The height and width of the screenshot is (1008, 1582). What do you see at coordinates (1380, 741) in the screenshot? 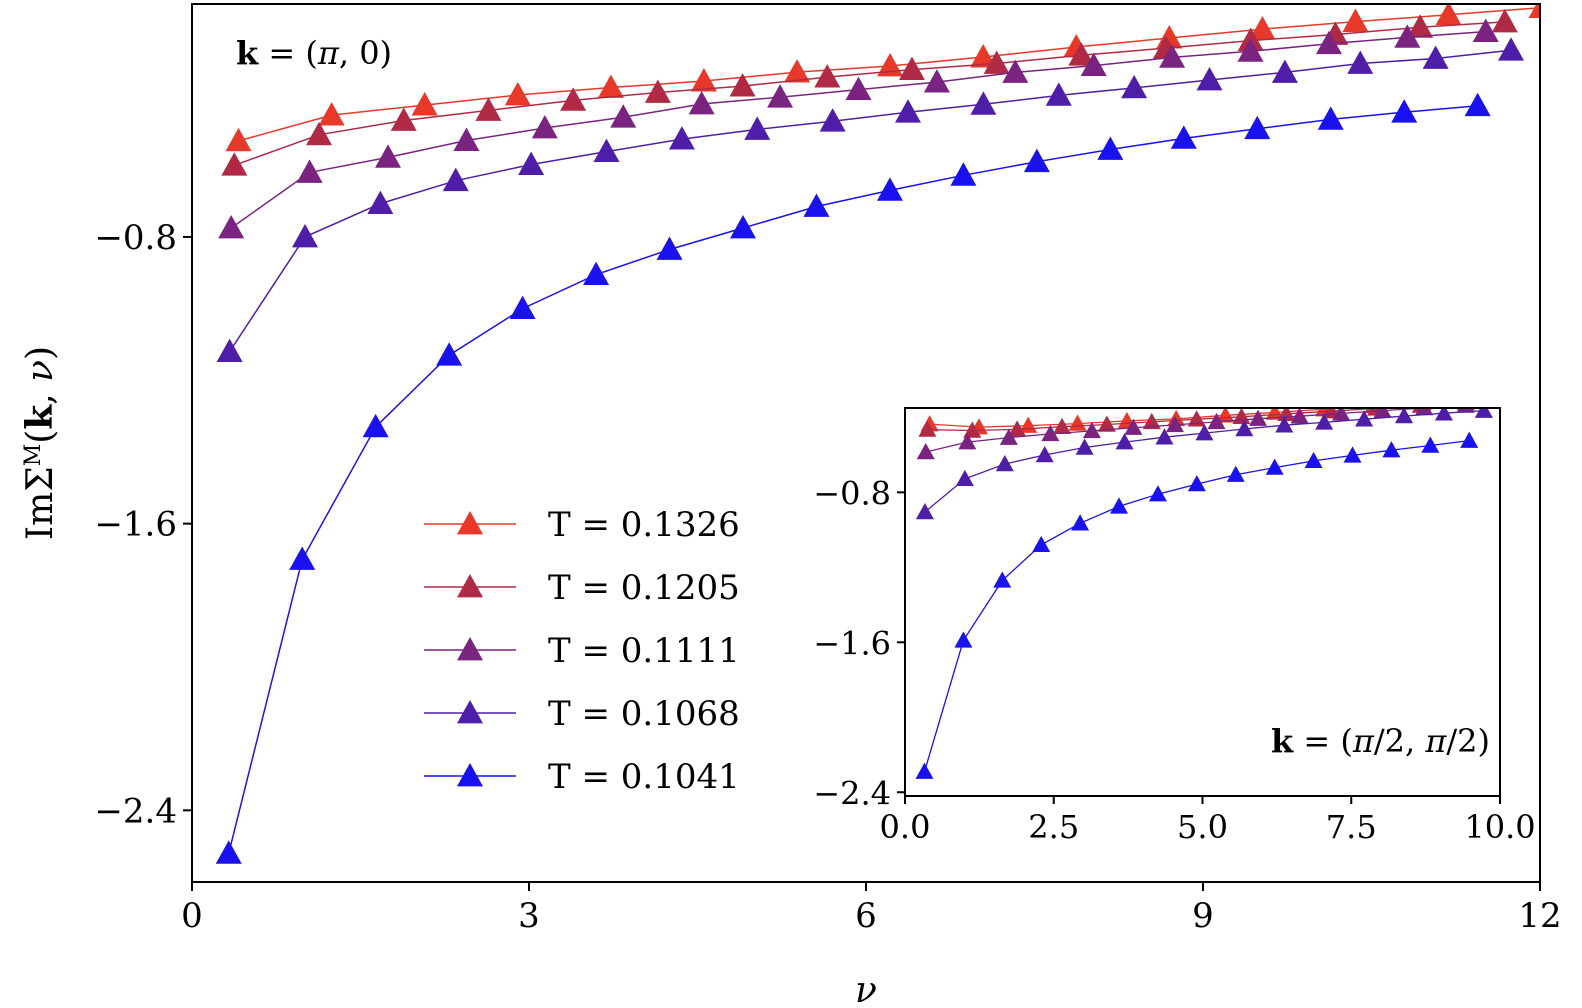
I see `inset-annotation: k = (π/2, π/2)` at bounding box center [1380, 741].